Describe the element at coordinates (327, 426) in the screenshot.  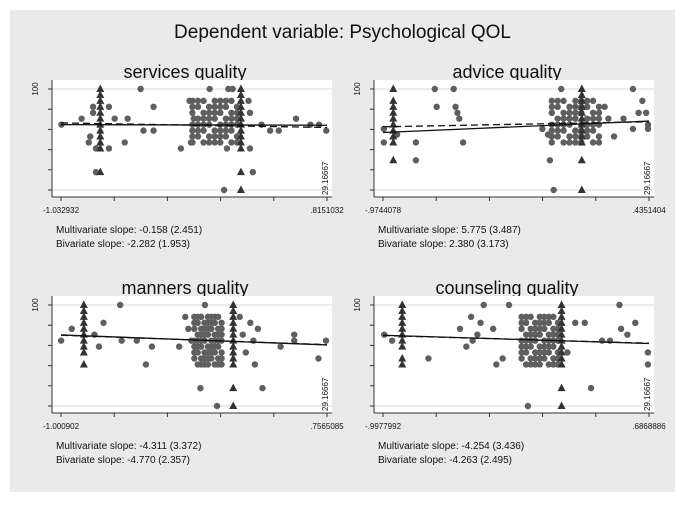
I see `x-tick-label-max: .7565085` at that location.